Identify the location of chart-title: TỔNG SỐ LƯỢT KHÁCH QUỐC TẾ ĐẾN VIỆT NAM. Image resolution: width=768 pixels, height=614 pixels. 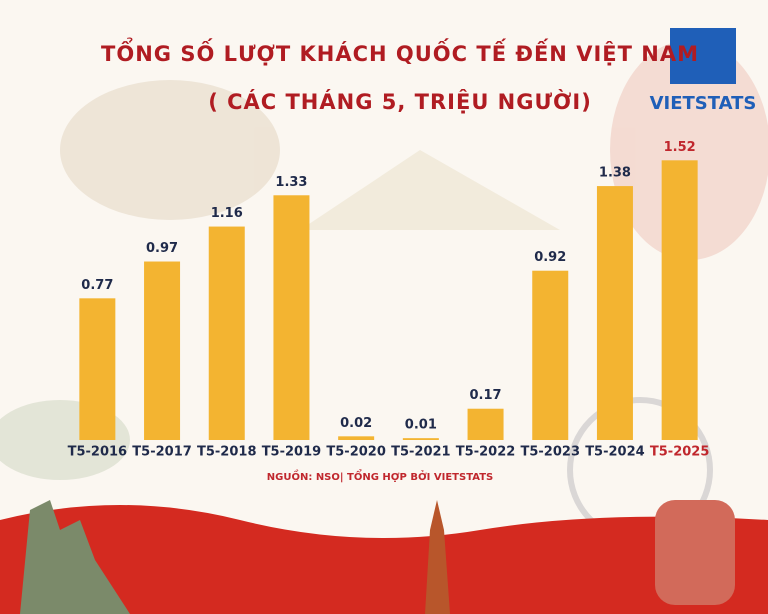
(400, 51).